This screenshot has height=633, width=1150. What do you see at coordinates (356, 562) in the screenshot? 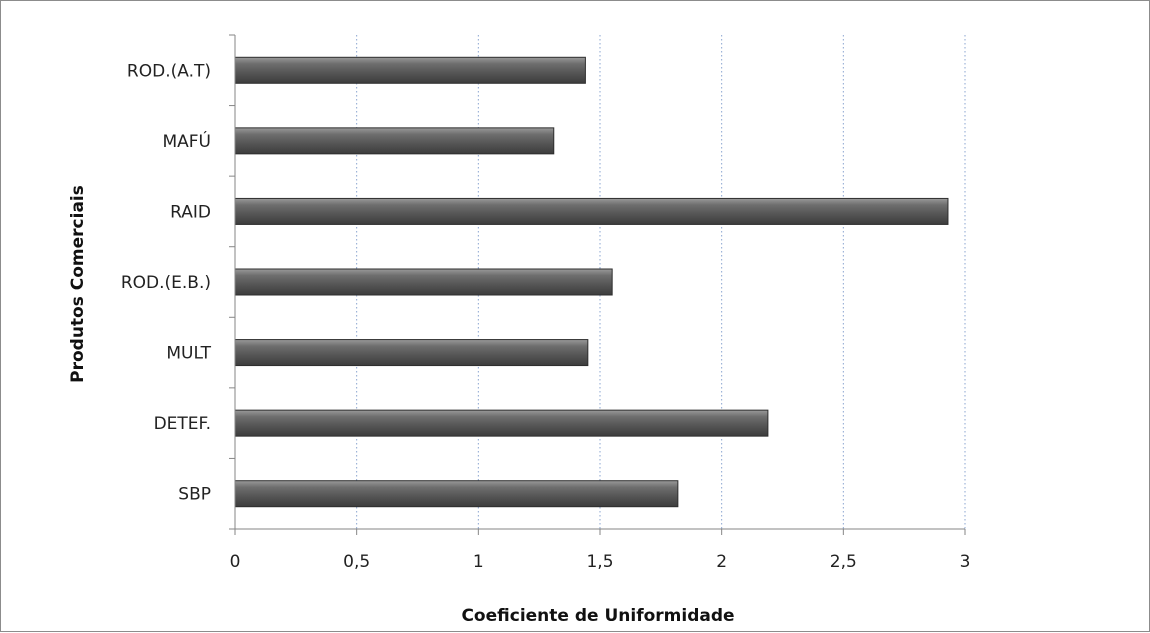
I see `x-tick-label: 0,5` at bounding box center [356, 562].